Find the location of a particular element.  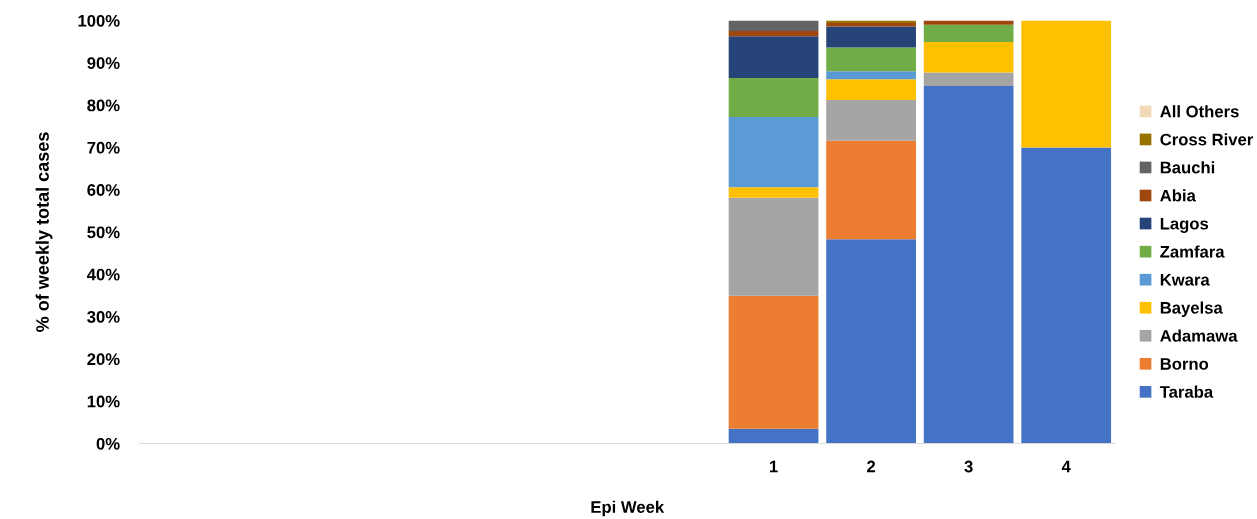

y-tick-label: 50% is located at coordinates (103, 232).